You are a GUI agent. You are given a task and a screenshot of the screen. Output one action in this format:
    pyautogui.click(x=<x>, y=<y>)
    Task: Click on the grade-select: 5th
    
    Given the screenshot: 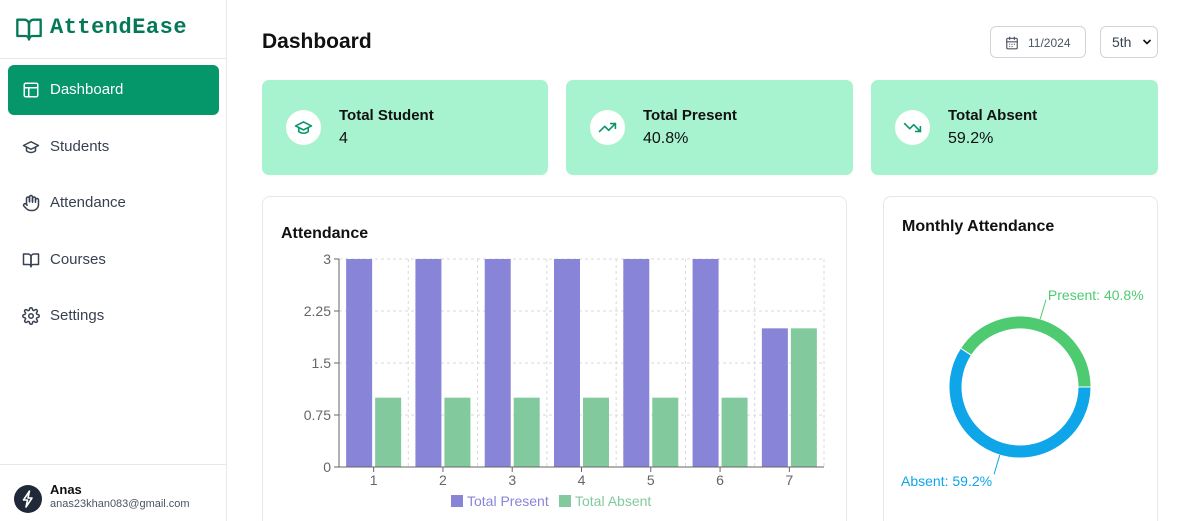 What is the action you would take?
    pyautogui.click(x=1129, y=42)
    